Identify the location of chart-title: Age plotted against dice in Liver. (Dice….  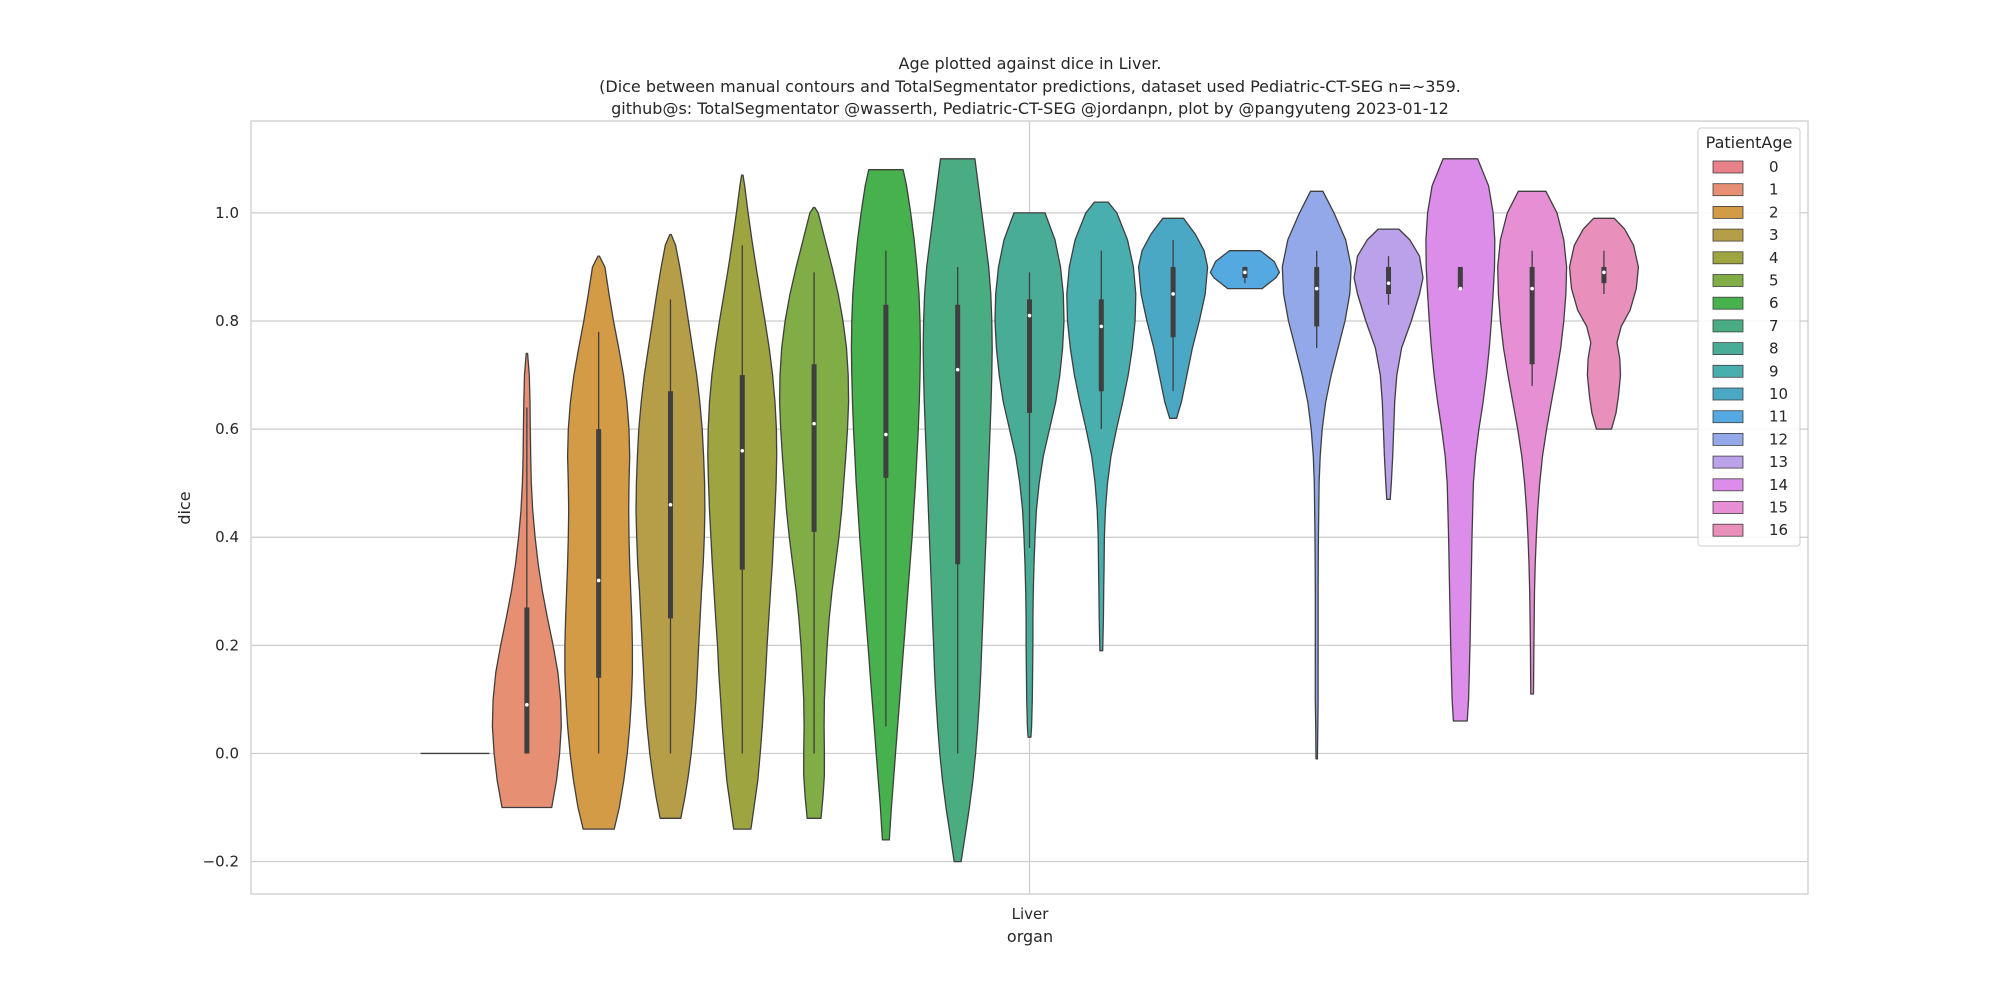
(1030, 86).